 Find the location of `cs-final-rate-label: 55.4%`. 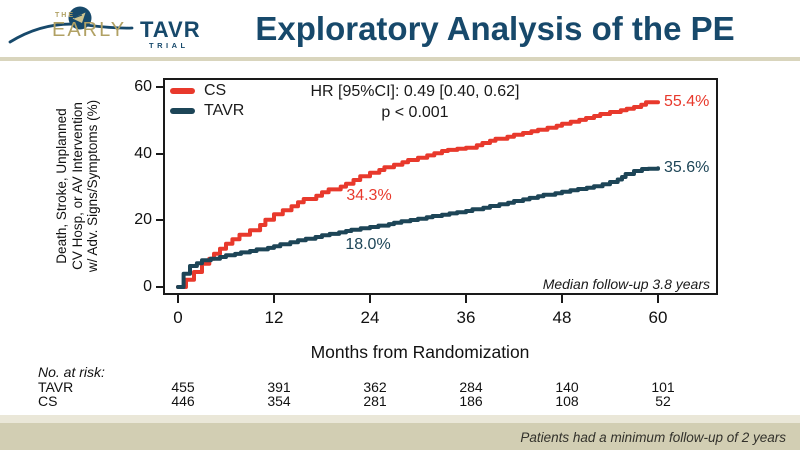

cs-final-rate-label: 55.4% is located at coordinates (687, 101).